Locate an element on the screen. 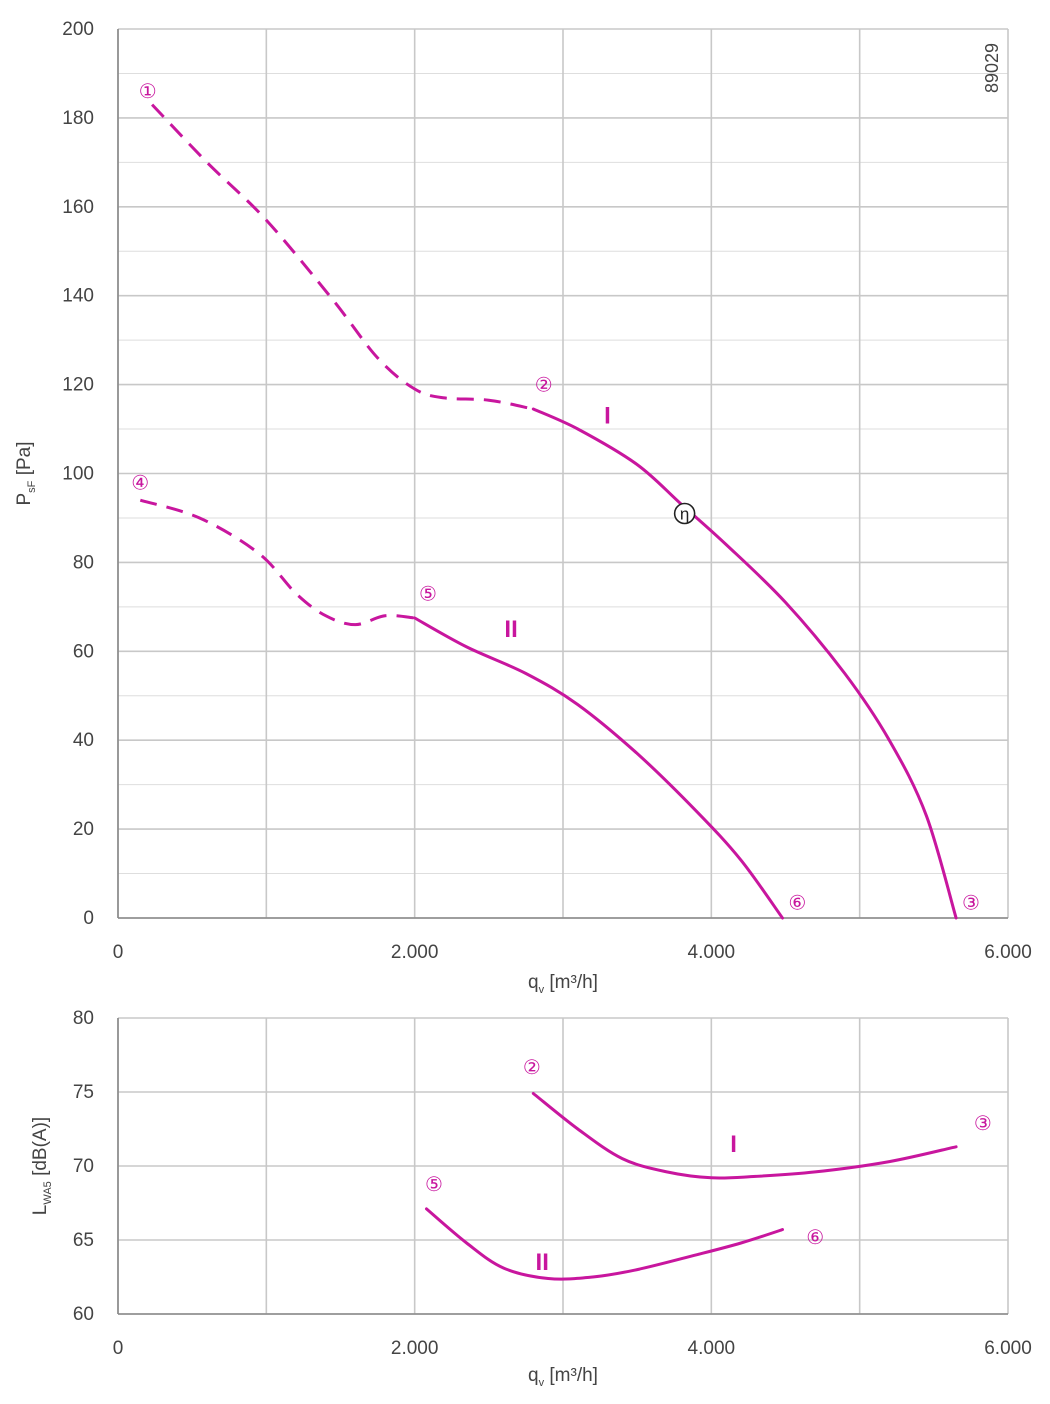  operating-point-marker: ④ is located at coordinates (140, 483).